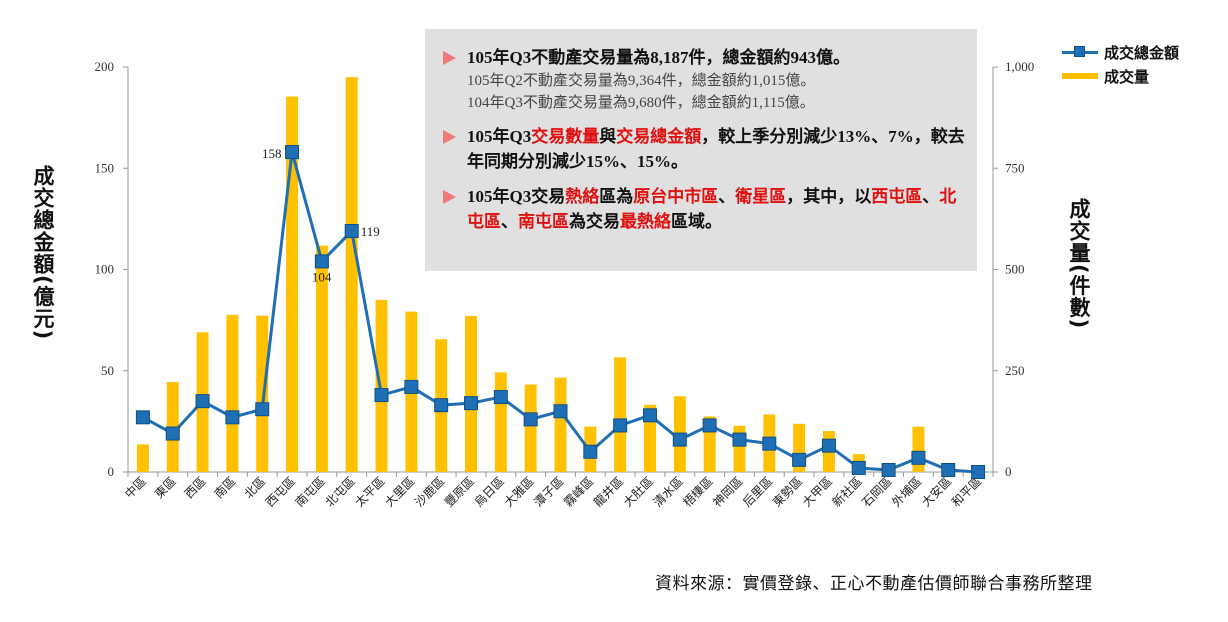  Describe the element at coordinates (459, 491) in the screenshot. I see `x-tick-label: 豐原區` at that location.